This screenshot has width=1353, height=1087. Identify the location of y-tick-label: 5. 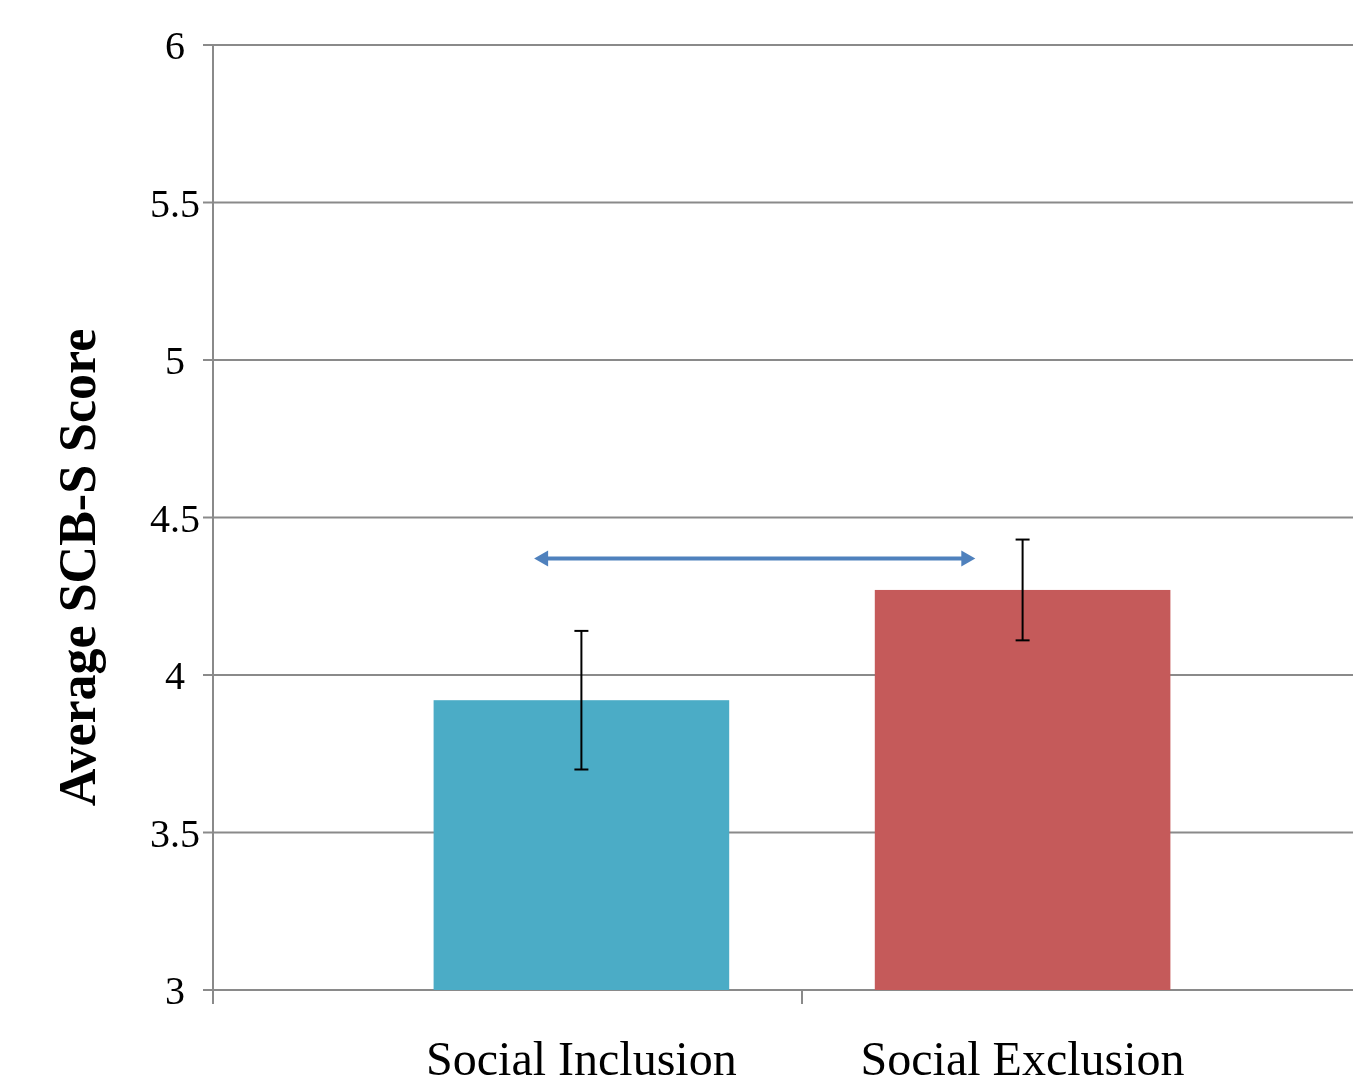
(175, 360).